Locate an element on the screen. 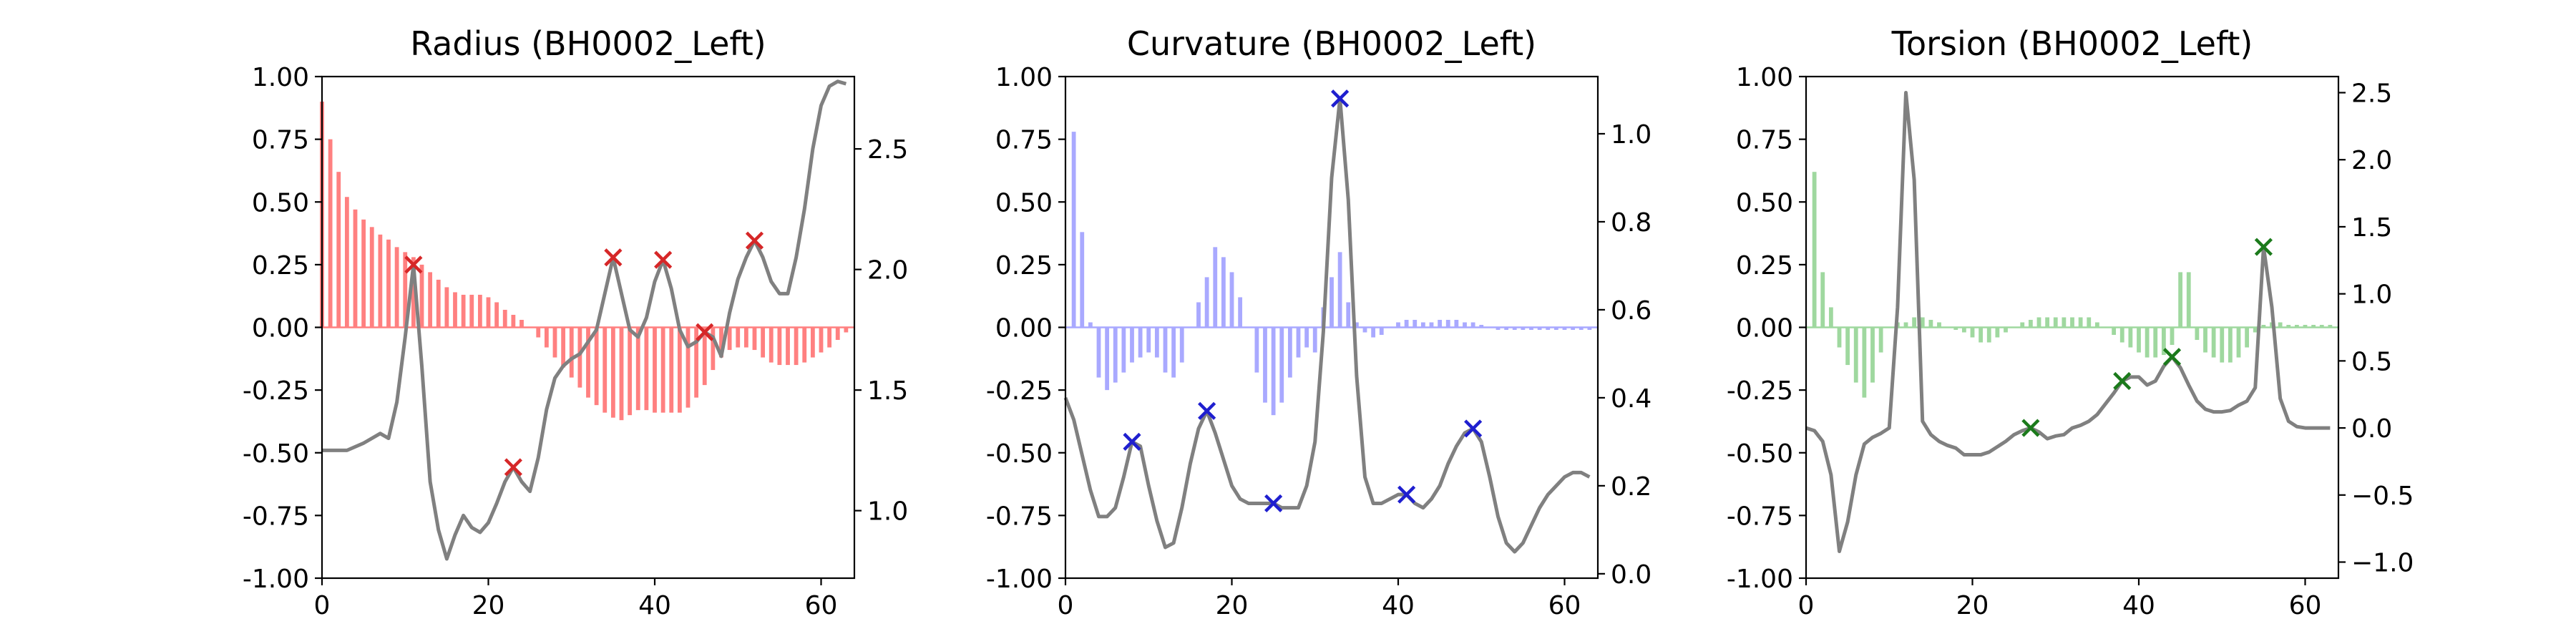 The width and height of the screenshot is (2576, 644). curvature-panel-right-ytick-label: 1.0 is located at coordinates (1631, 135).